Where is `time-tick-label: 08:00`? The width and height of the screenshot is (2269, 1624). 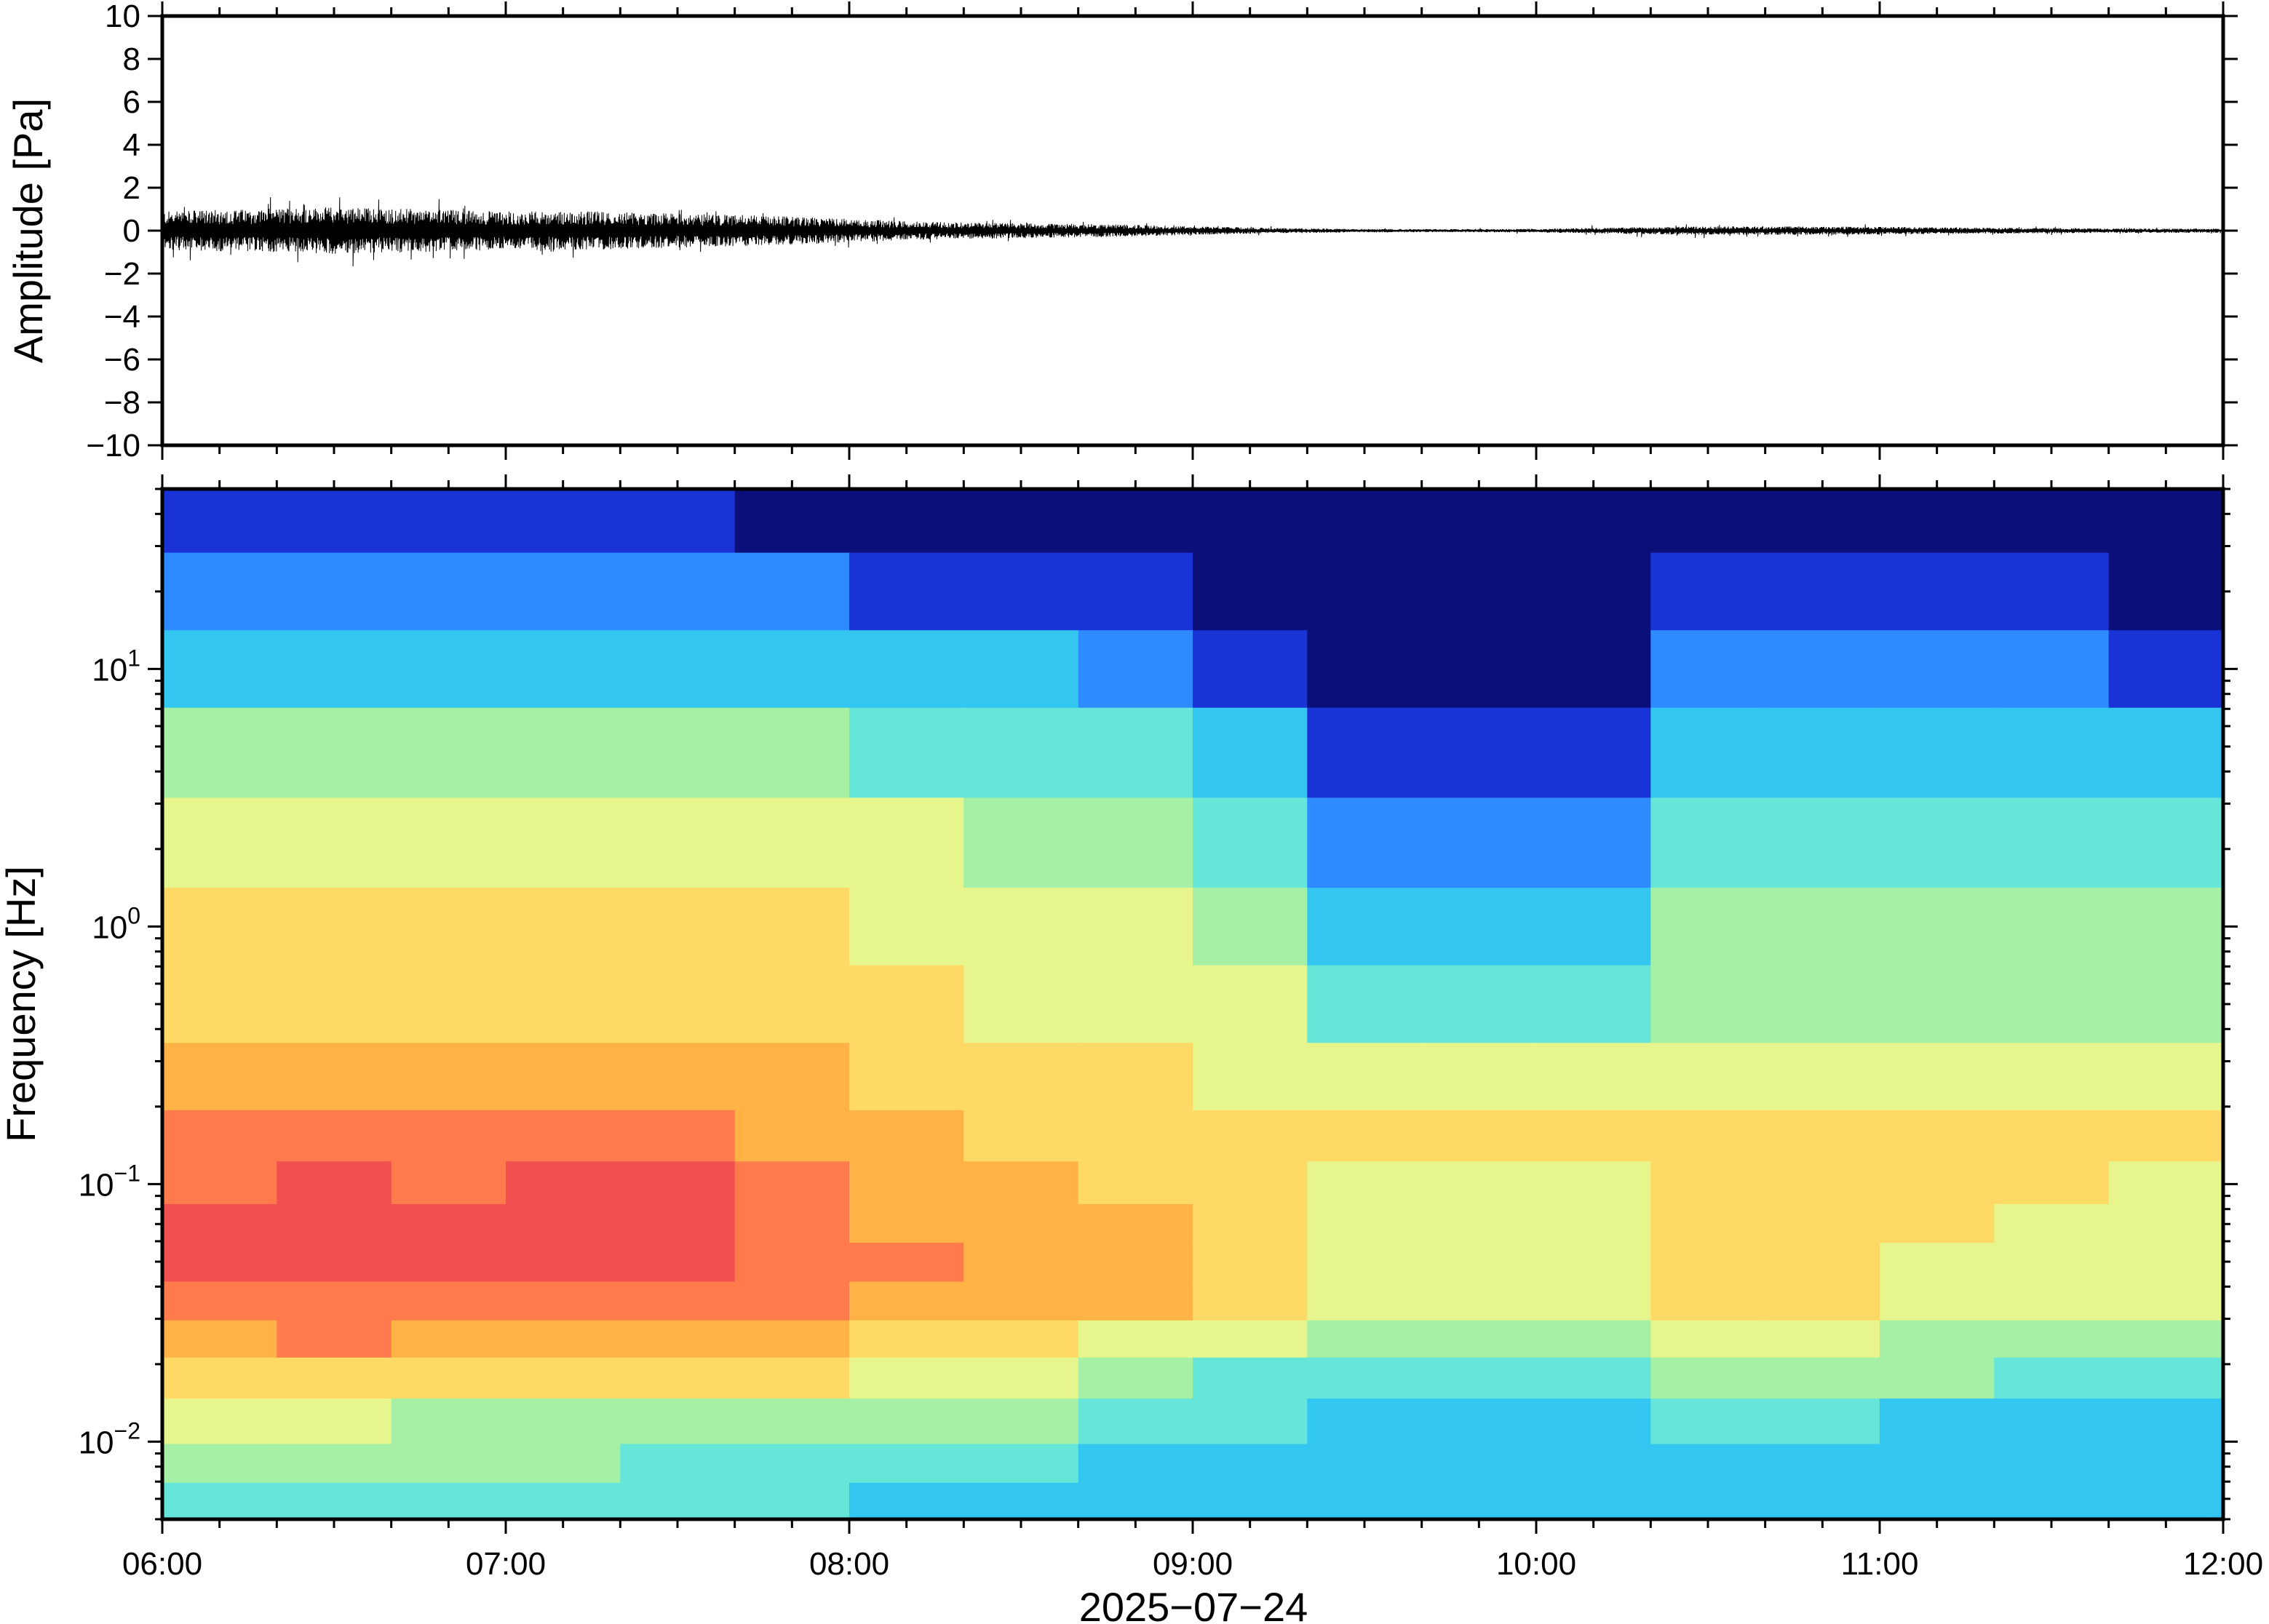
time-tick-label: 08:00 is located at coordinates (849, 1564).